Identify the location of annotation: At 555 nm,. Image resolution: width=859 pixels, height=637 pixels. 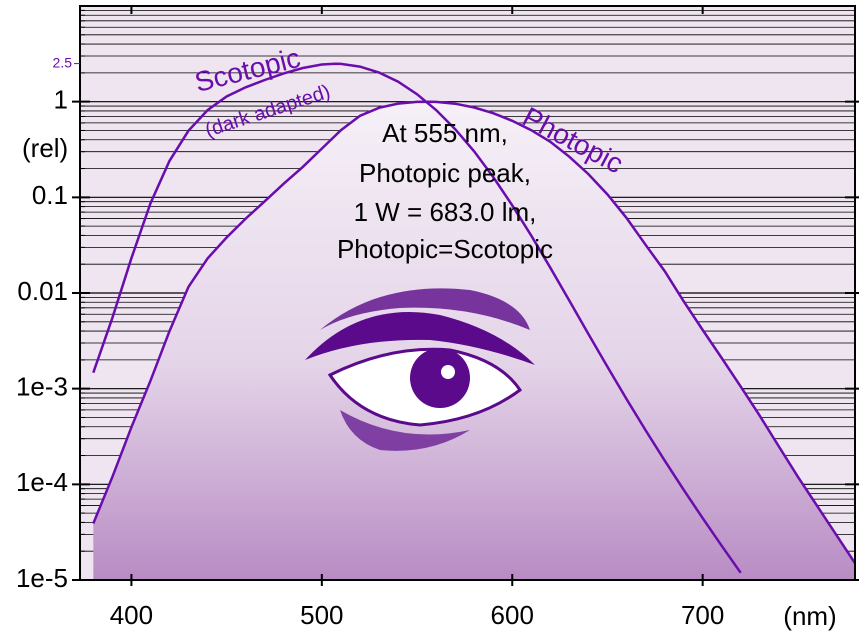
(445, 133).